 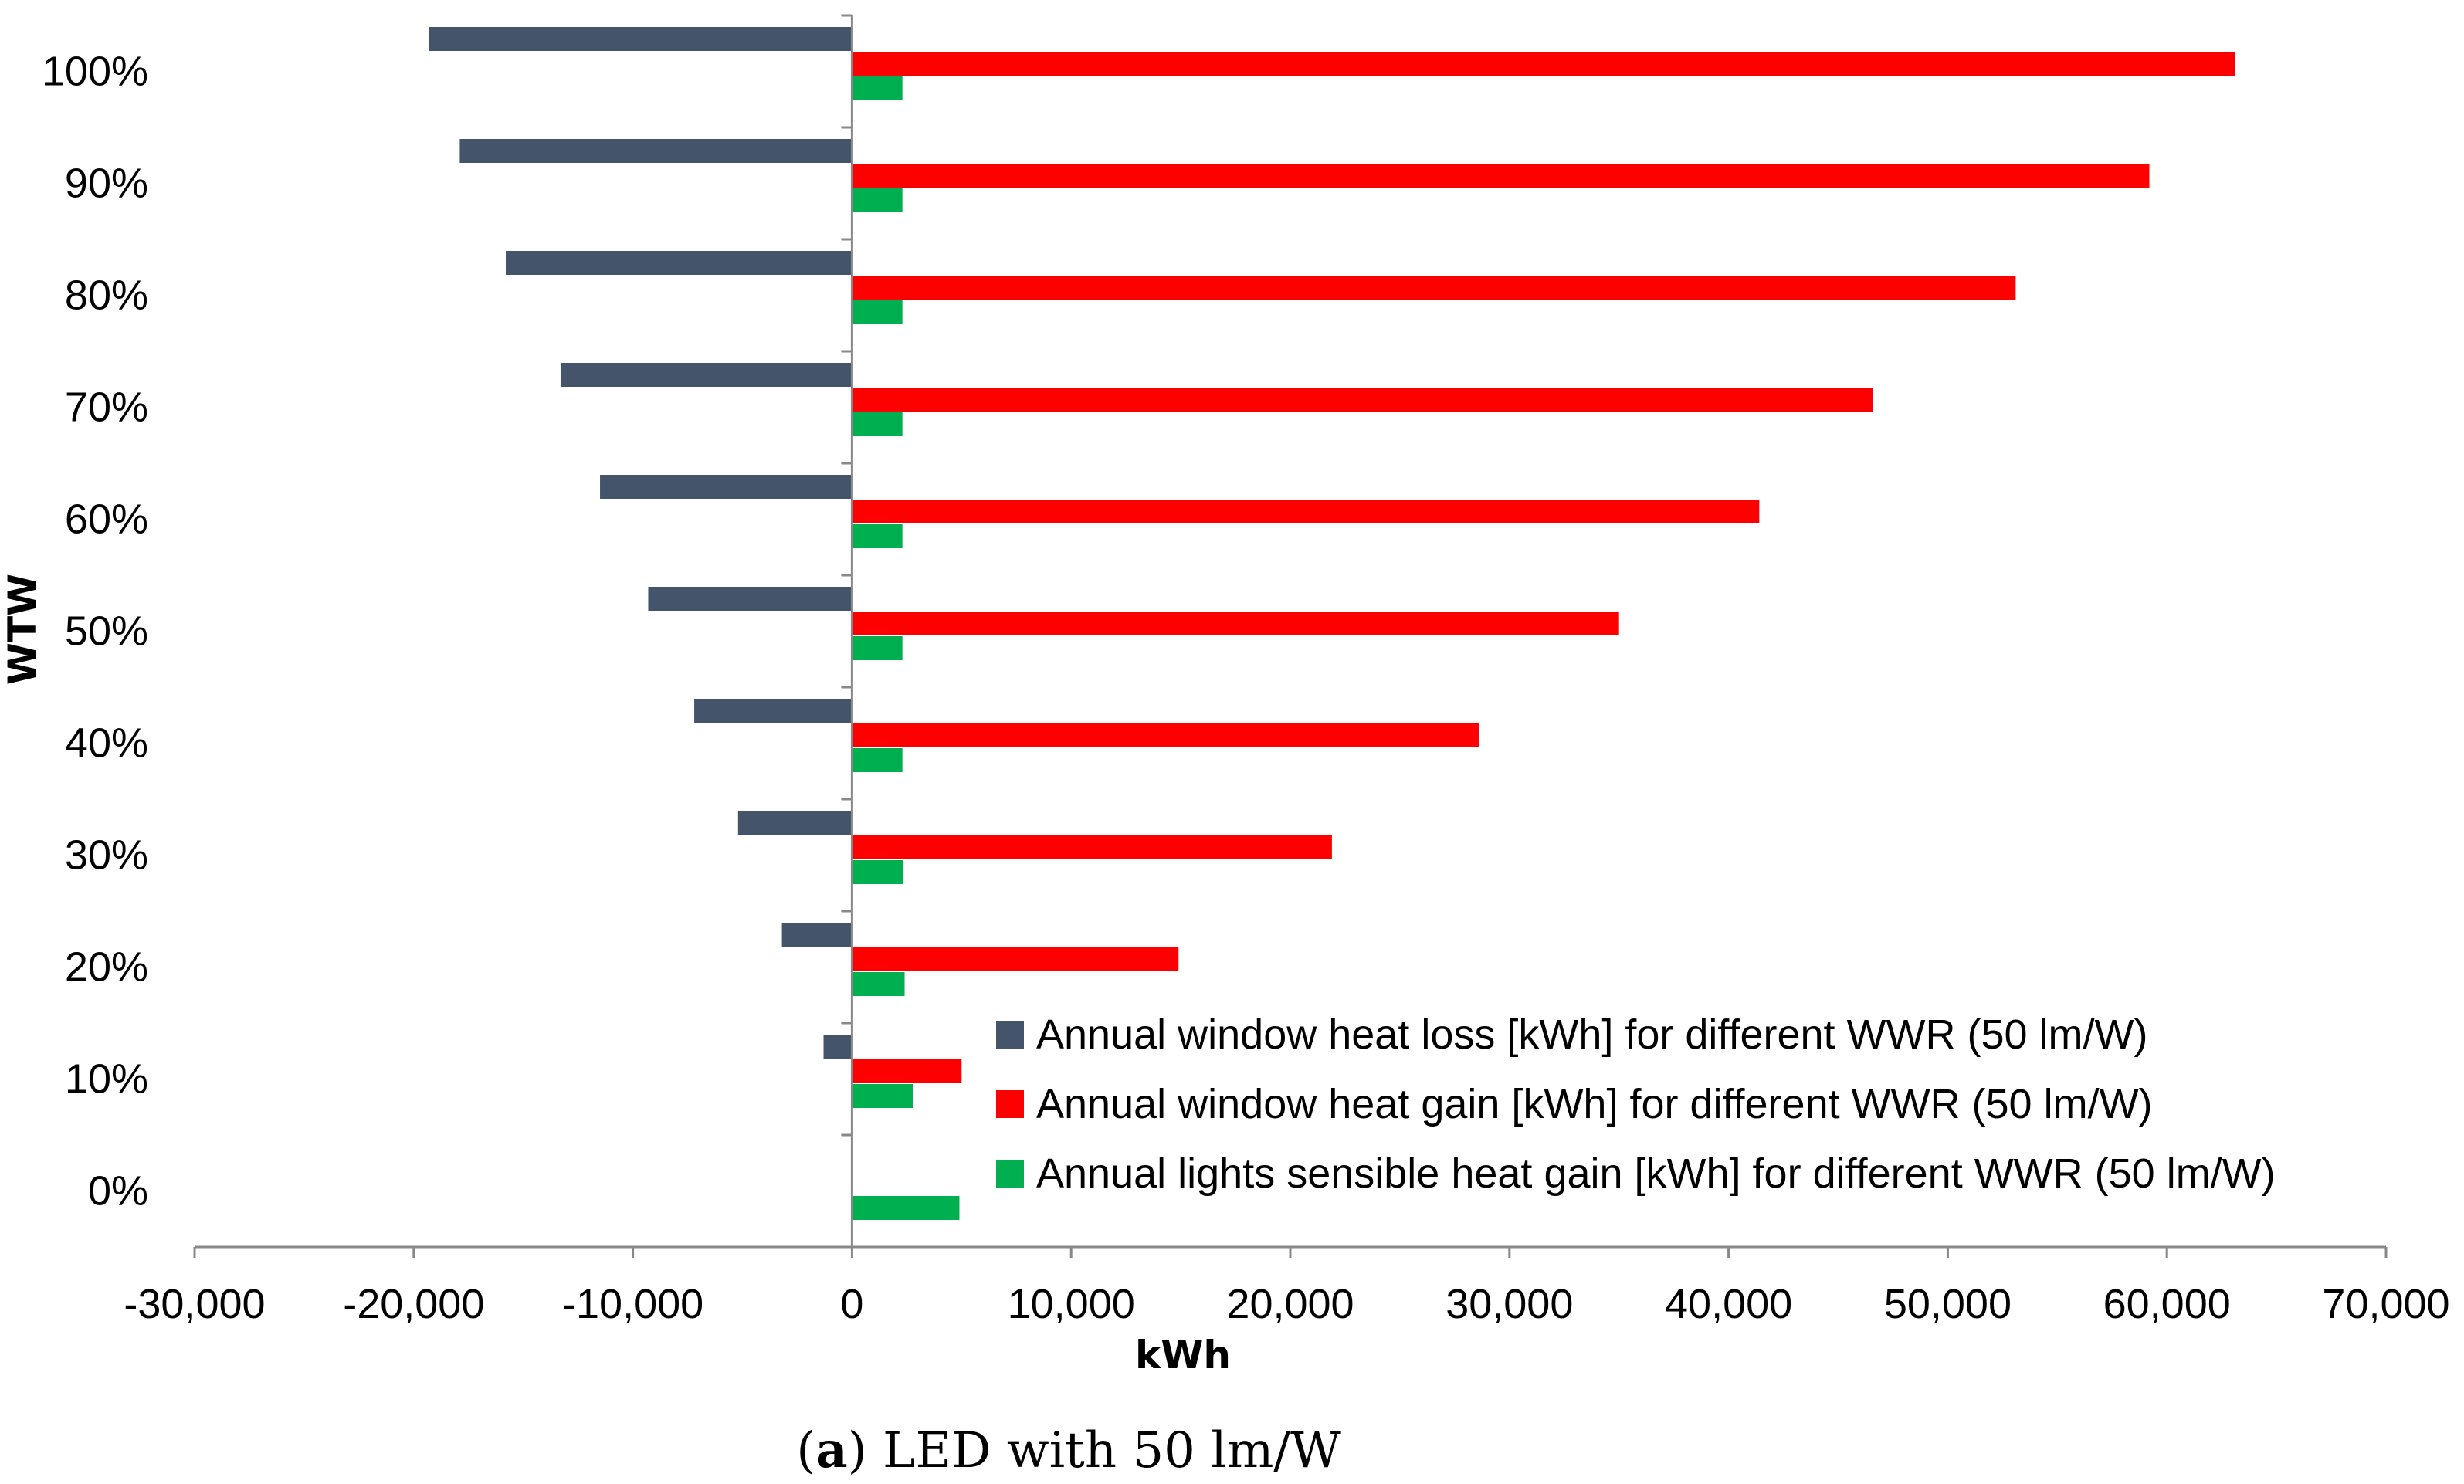 What do you see at coordinates (805, 1450) in the screenshot?
I see `caption-open-paren: (` at bounding box center [805, 1450].